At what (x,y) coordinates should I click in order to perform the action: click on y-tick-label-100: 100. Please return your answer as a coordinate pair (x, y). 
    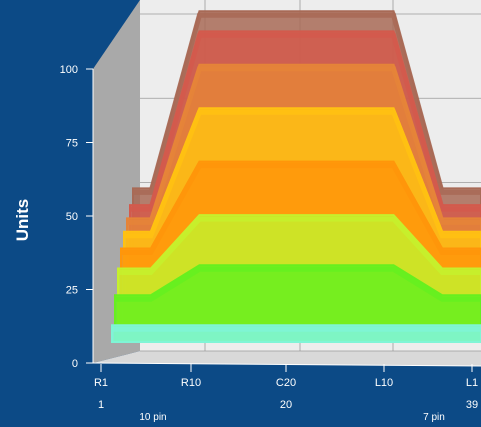
    Looking at the image, I should click on (69, 70).